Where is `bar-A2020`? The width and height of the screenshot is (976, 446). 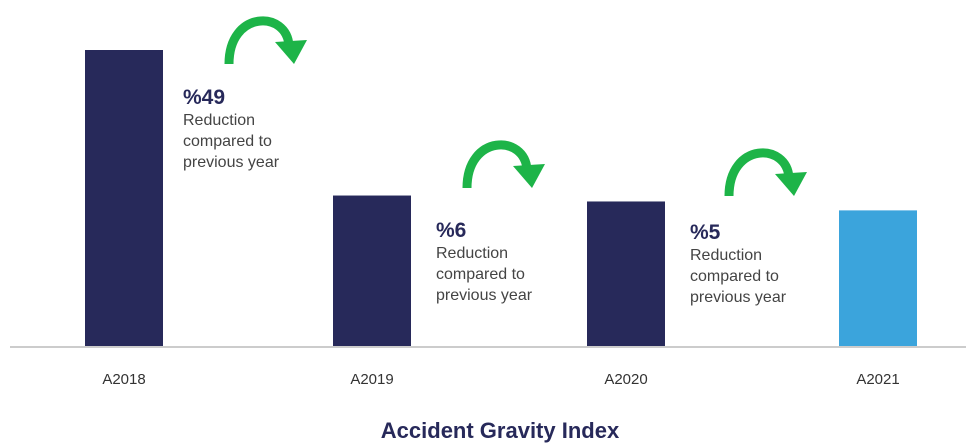 bar-A2020 is located at coordinates (626, 274).